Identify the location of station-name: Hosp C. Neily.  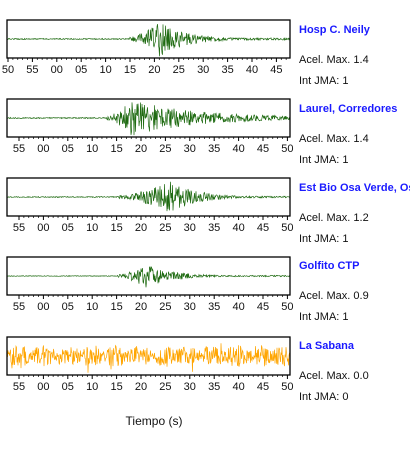
(354, 30).